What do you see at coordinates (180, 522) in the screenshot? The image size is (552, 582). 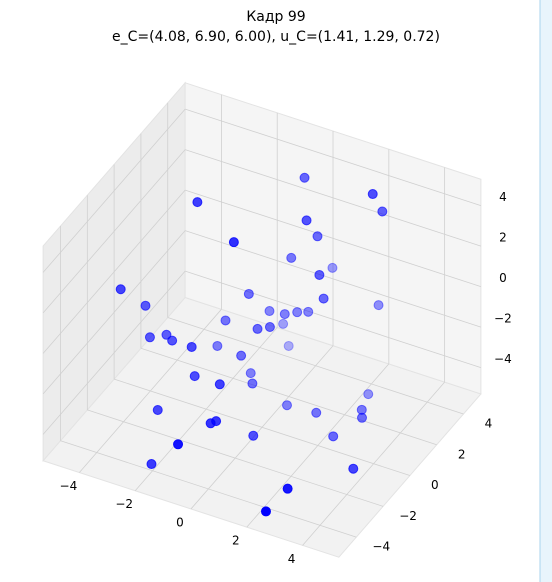 I see `x-tick-label: 0` at bounding box center [180, 522].